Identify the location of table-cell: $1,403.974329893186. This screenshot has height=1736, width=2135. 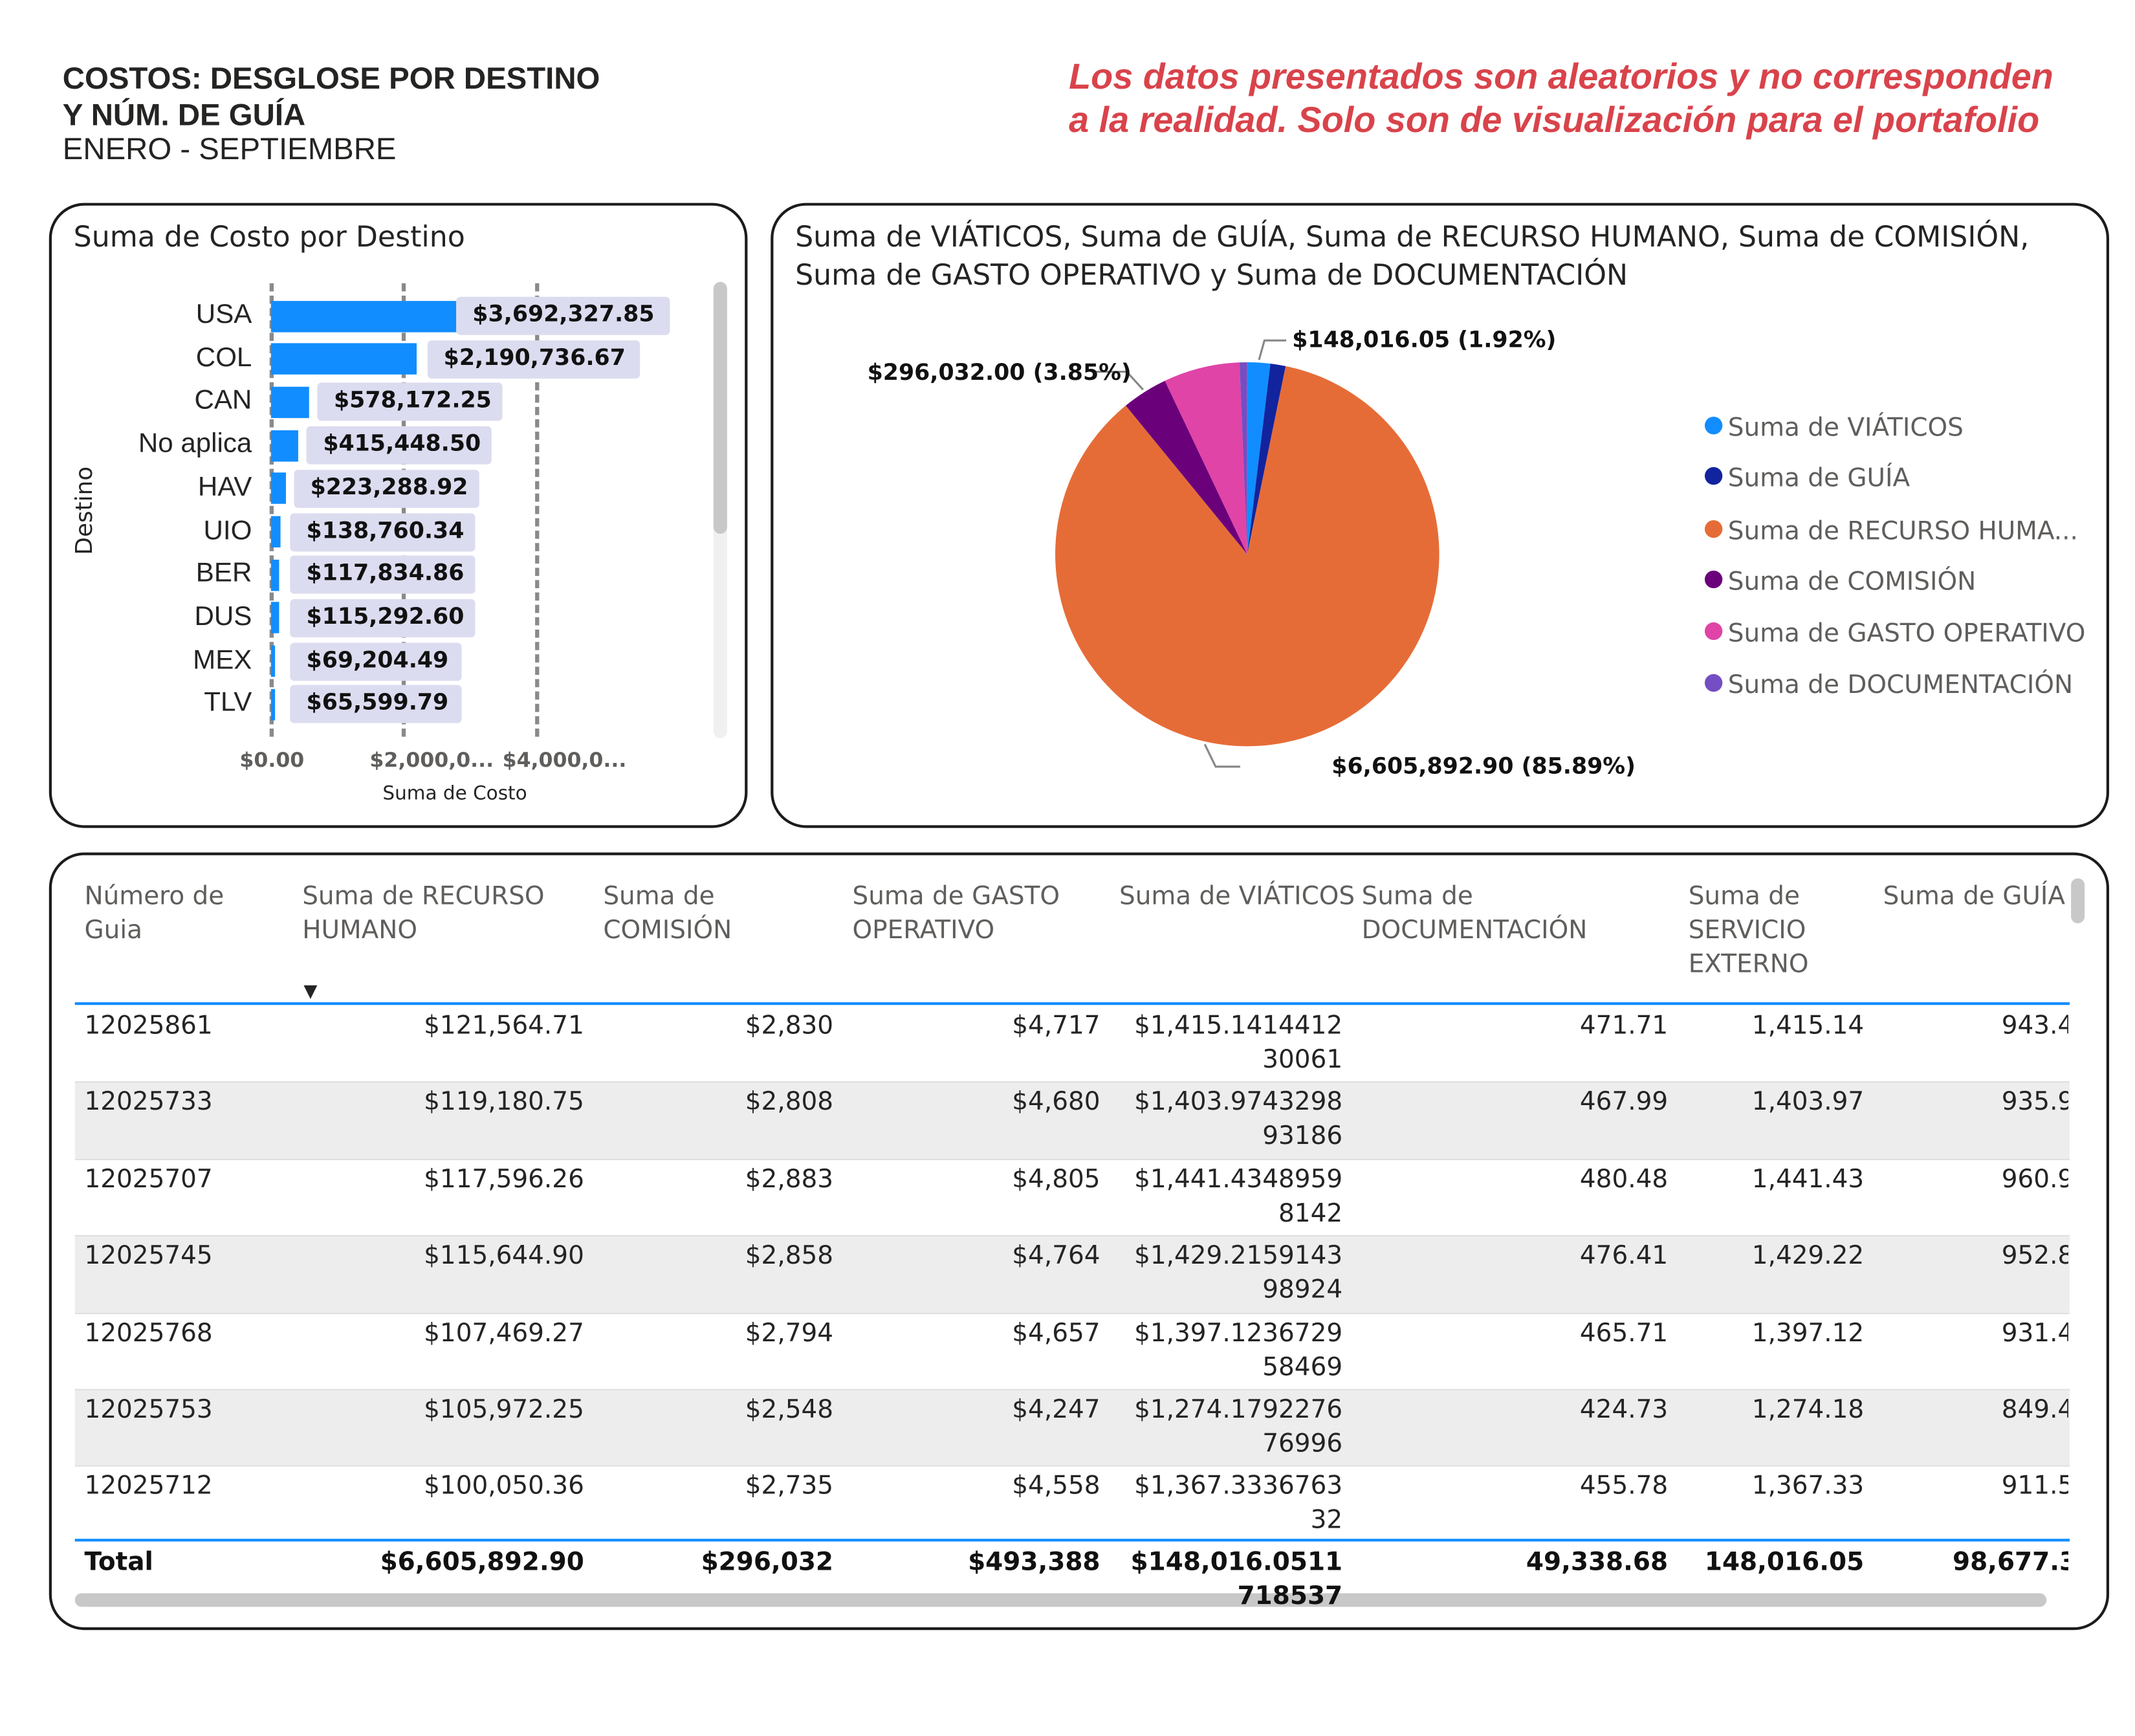
(1238, 1120).